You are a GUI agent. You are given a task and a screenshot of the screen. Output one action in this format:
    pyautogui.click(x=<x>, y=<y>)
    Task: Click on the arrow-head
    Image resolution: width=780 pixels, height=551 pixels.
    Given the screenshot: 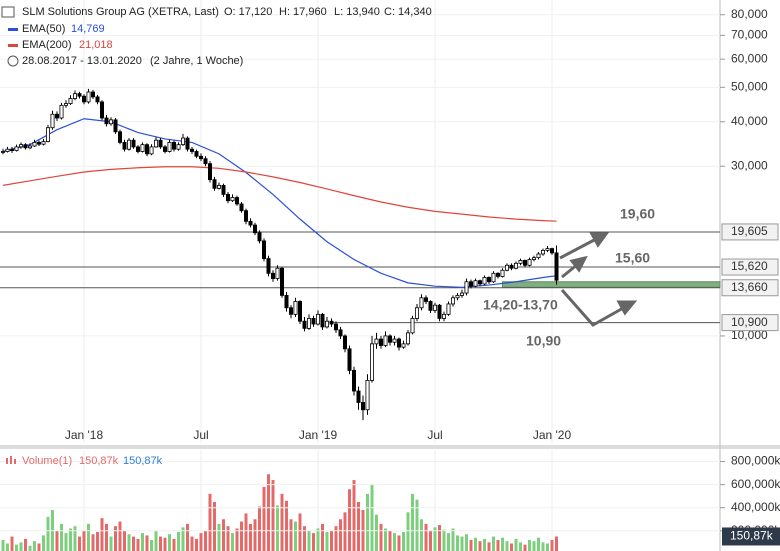 What is the action you would take?
    pyautogui.click(x=578, y=264)
    